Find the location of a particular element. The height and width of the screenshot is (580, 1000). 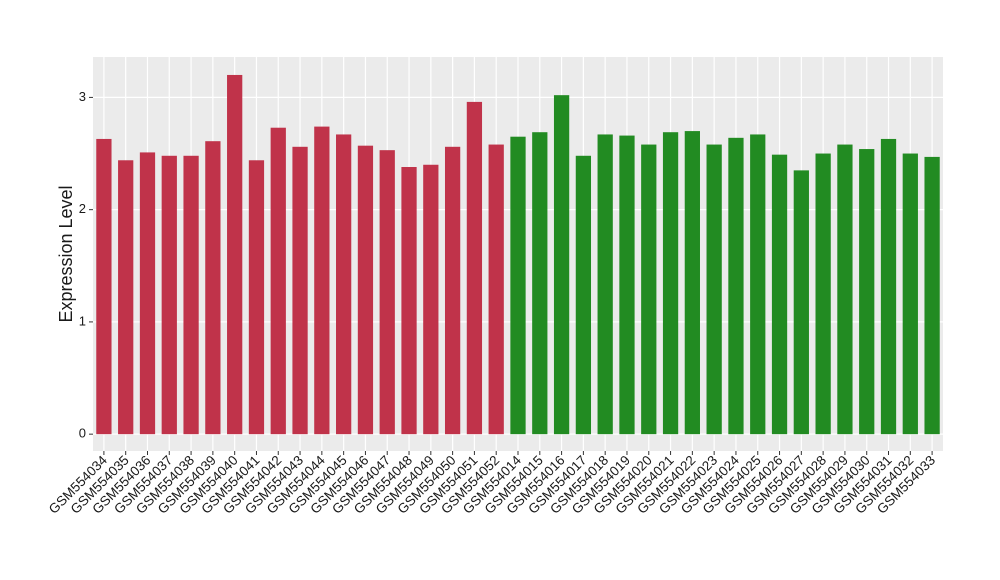

y-tick-label: 2 is located at coordinates (82, 208).